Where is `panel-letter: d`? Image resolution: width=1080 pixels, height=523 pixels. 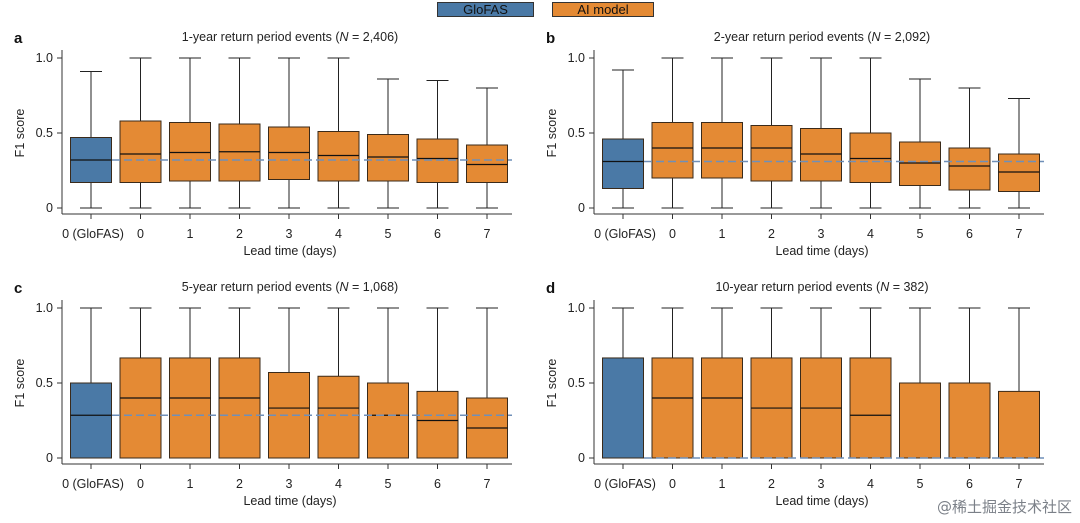
panel-letter: d is located at coordinates (550, 288).